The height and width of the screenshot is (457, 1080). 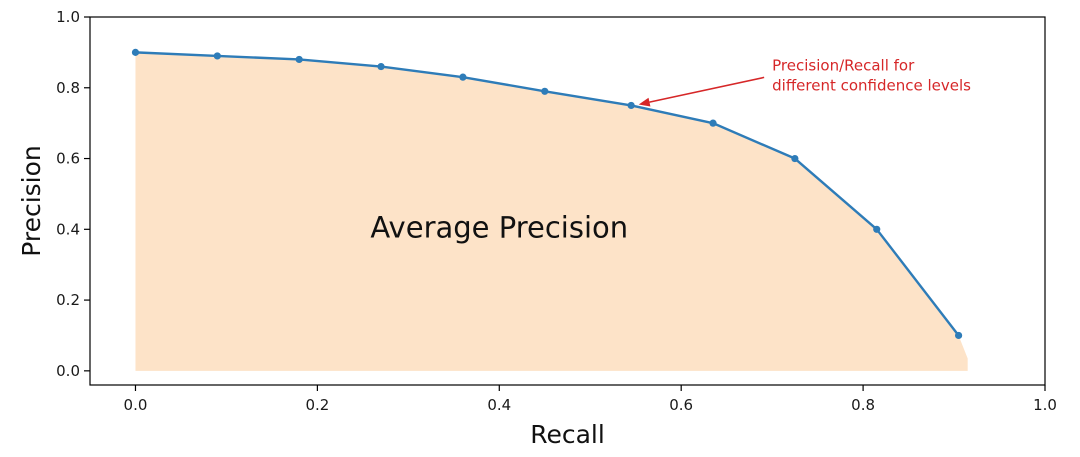 I want to click on y-axis-title: Precision, so click(x=31, y=201).